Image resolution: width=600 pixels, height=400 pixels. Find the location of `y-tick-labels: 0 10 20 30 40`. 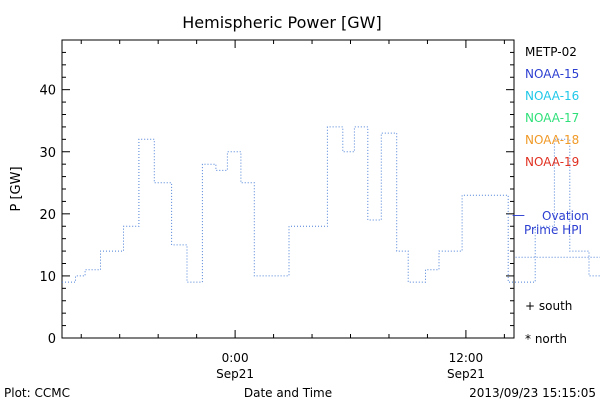

y-tick-labels: 0 10 20 30 40 is located at coordinates (47, 215).